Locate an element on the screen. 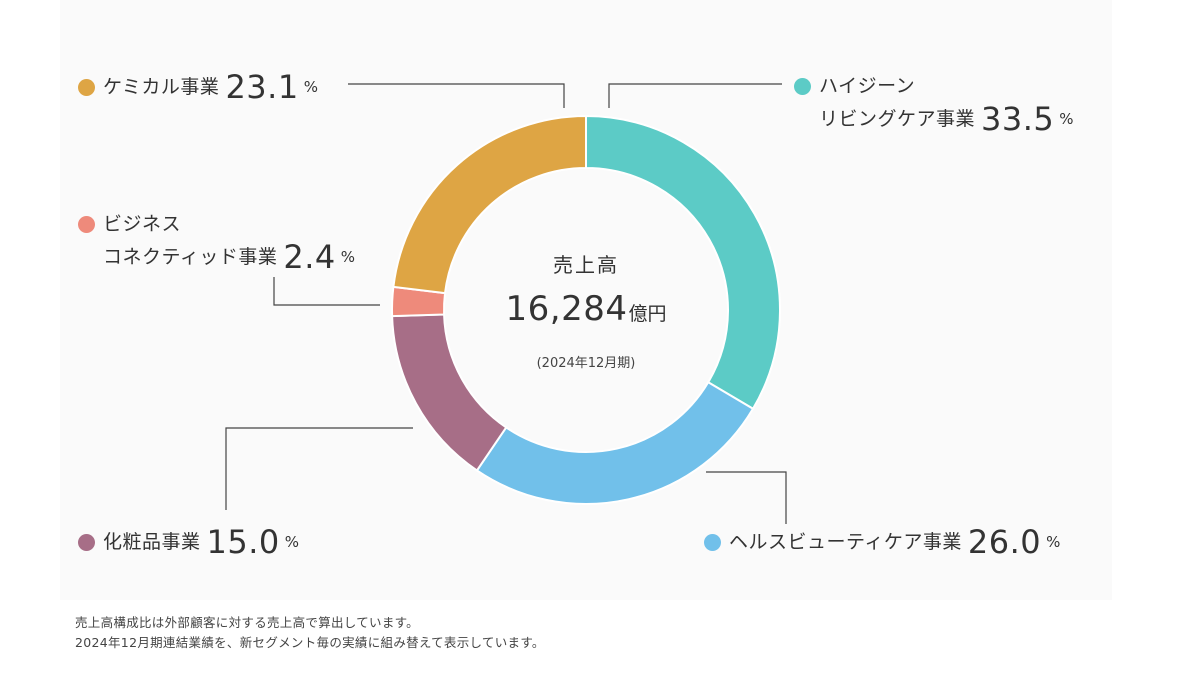 This screenshot has width=1200, height=690. center-value-unit: 億円 is located at coordinates (647, 314).